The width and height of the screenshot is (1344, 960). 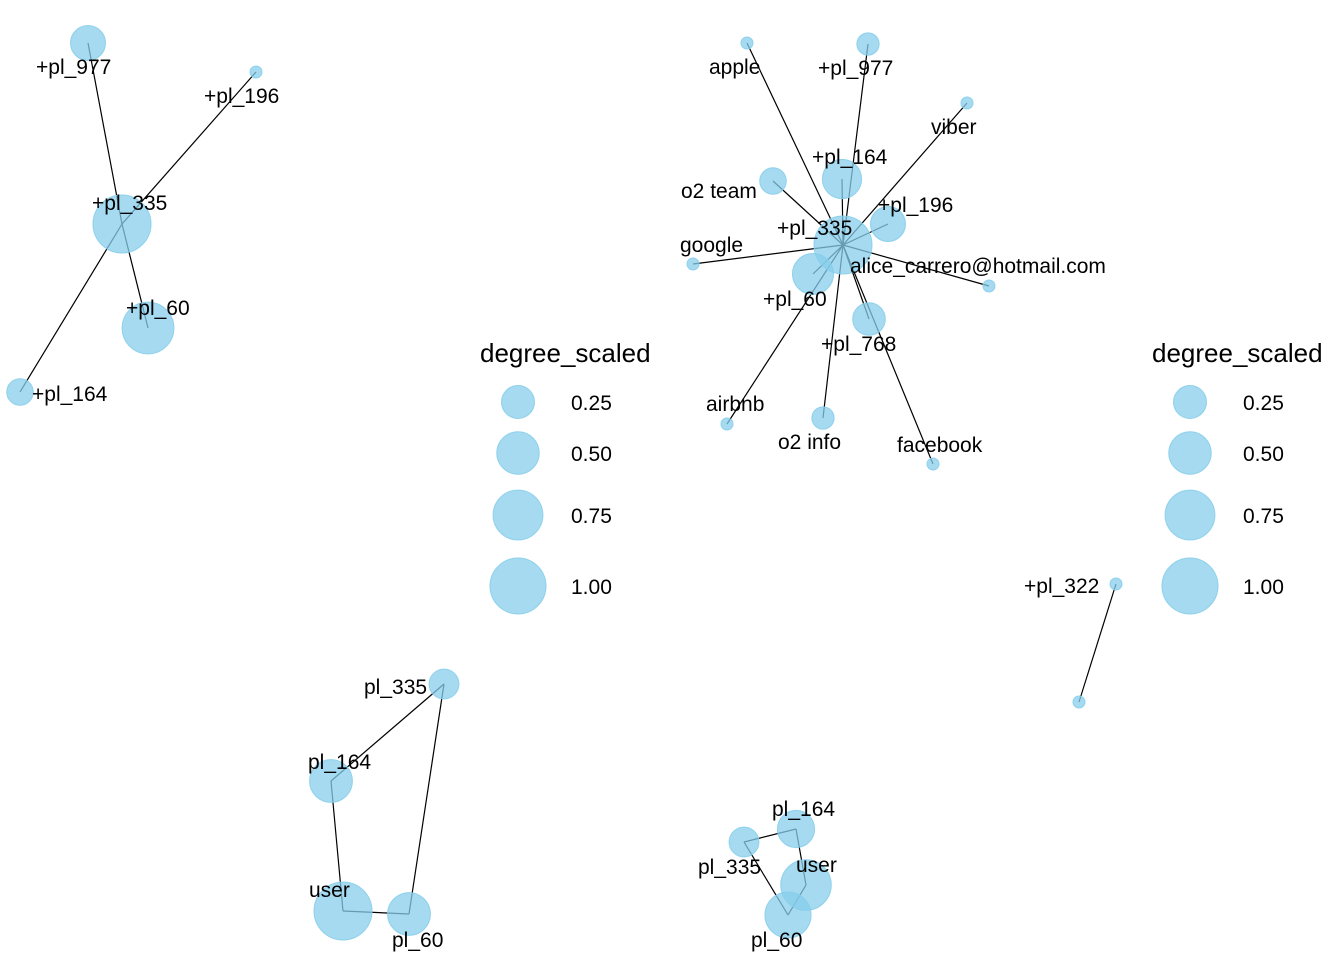 What do you see at coordinates (773, 181) in the screenshot?
I see `node-bo2team` at bounding box center [773, 181].